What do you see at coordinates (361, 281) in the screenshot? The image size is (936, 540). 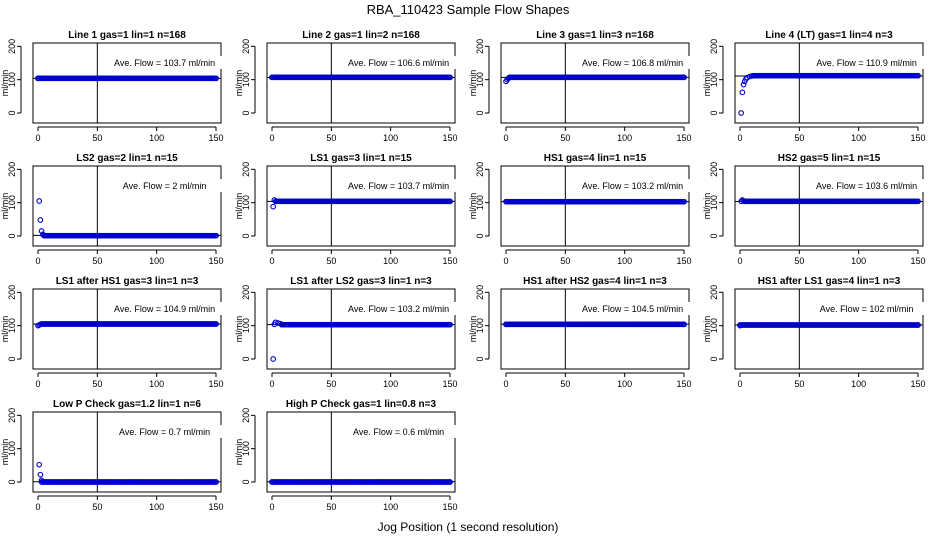 I see `panel-title: LS1 after LS2 gas=3 lin=1 n=3` at bounding box center [361, 281].